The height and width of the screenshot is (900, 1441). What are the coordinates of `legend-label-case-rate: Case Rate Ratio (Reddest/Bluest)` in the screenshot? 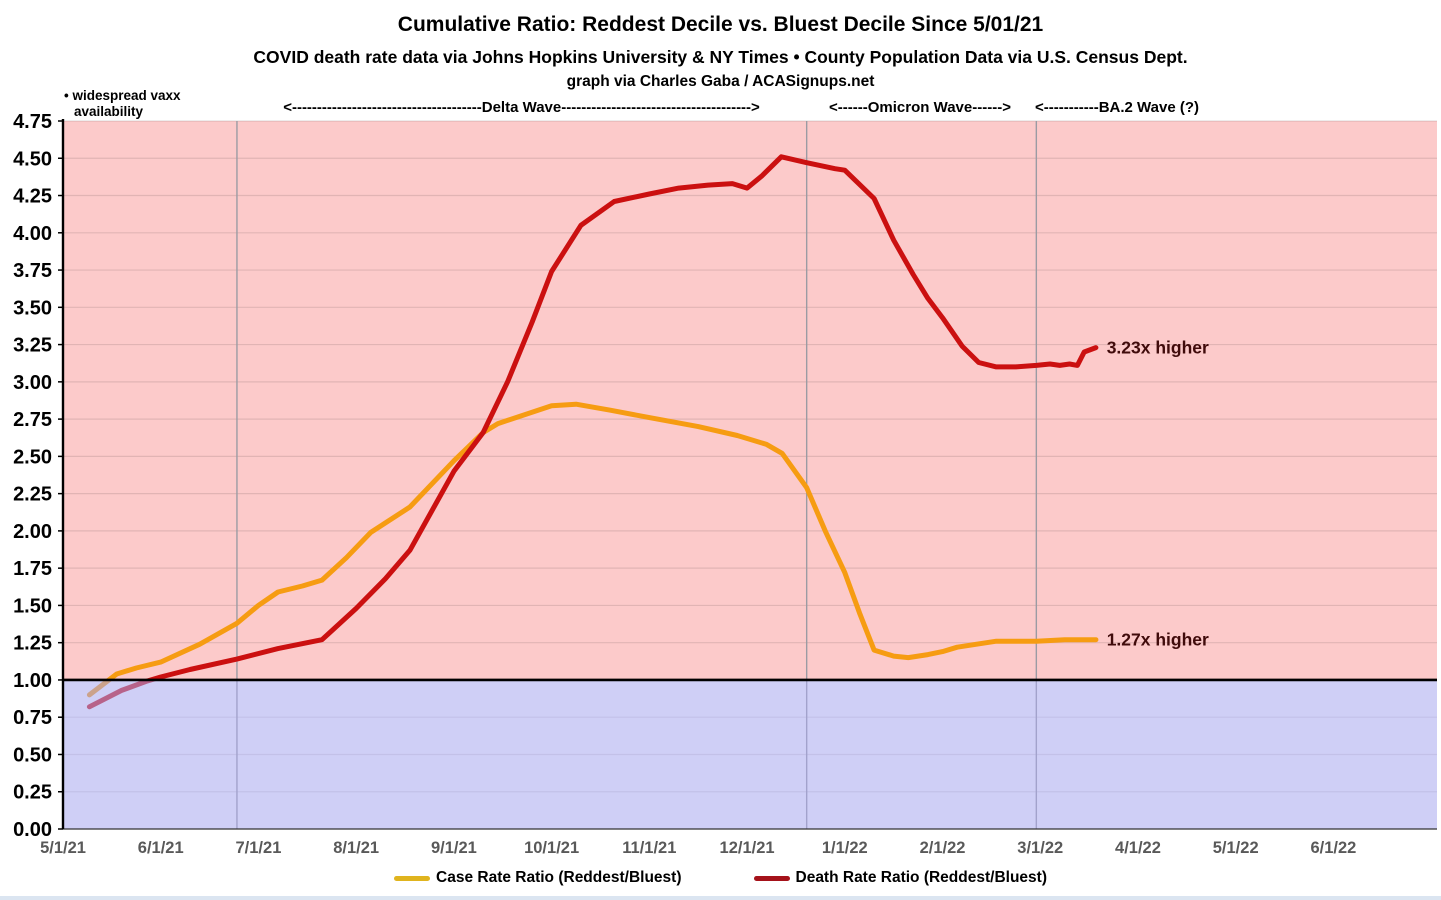 It's located at (559, 877).